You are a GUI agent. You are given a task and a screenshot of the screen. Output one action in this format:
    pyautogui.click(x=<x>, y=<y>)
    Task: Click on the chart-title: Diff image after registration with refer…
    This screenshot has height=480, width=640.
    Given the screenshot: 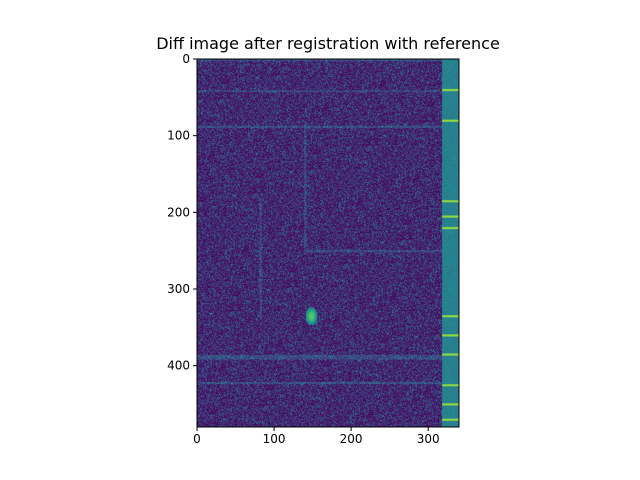 What is the action you would take?
    pyautogui.click(x=328, y=43)
    